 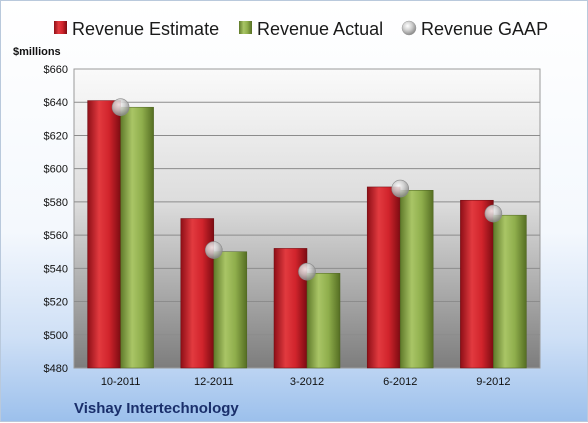 I want to click on bar-revenue-estimate-9-2012, so click(x=477, y=284).